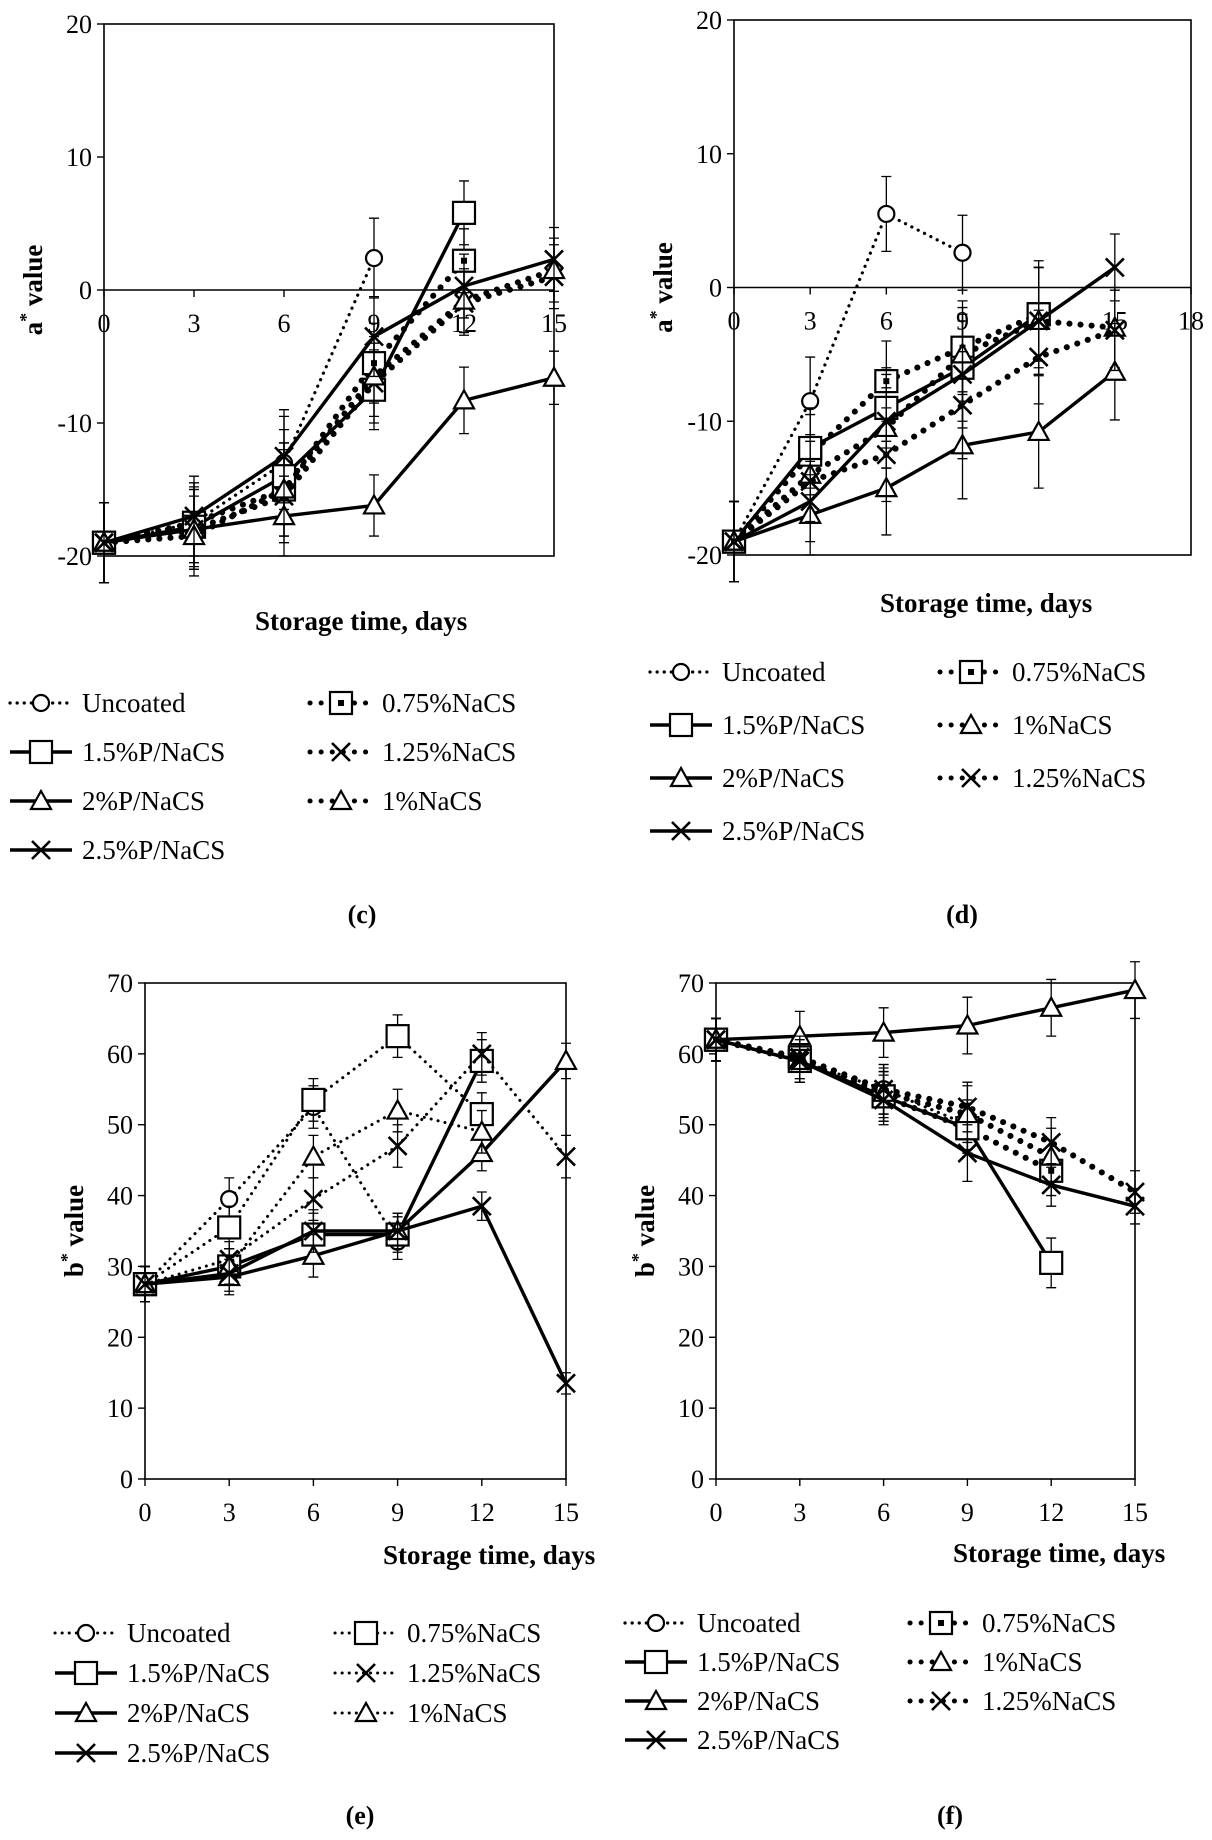 The height and width of the screenshot is (1840, 1212). Describe the element at coordinates (120, 1196) in the screenshot. I see `y-tick-label: 40` at that location.